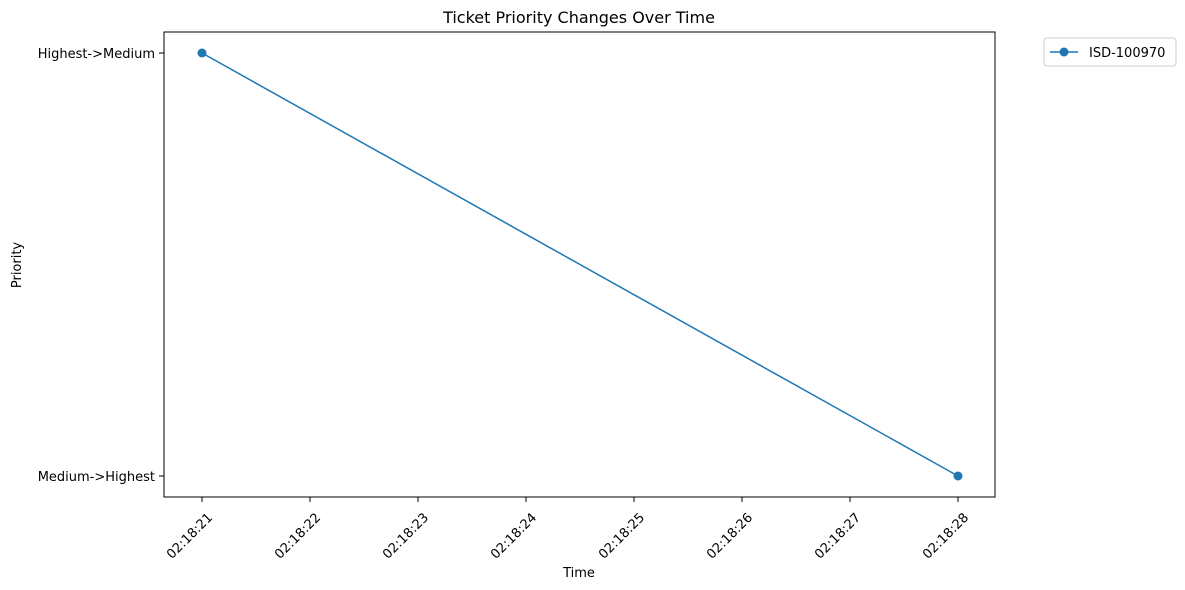 The height and width of the screenshot is (590, 1185). I want to click on x-axis-title: Time, so click(578, 573).